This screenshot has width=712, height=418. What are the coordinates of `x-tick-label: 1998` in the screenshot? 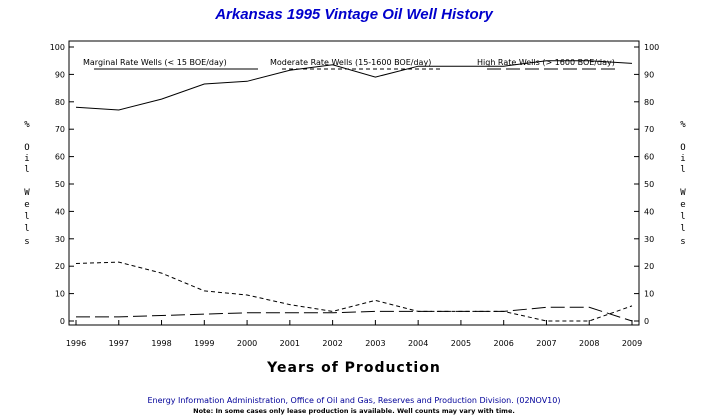 It's located at (161, 343).